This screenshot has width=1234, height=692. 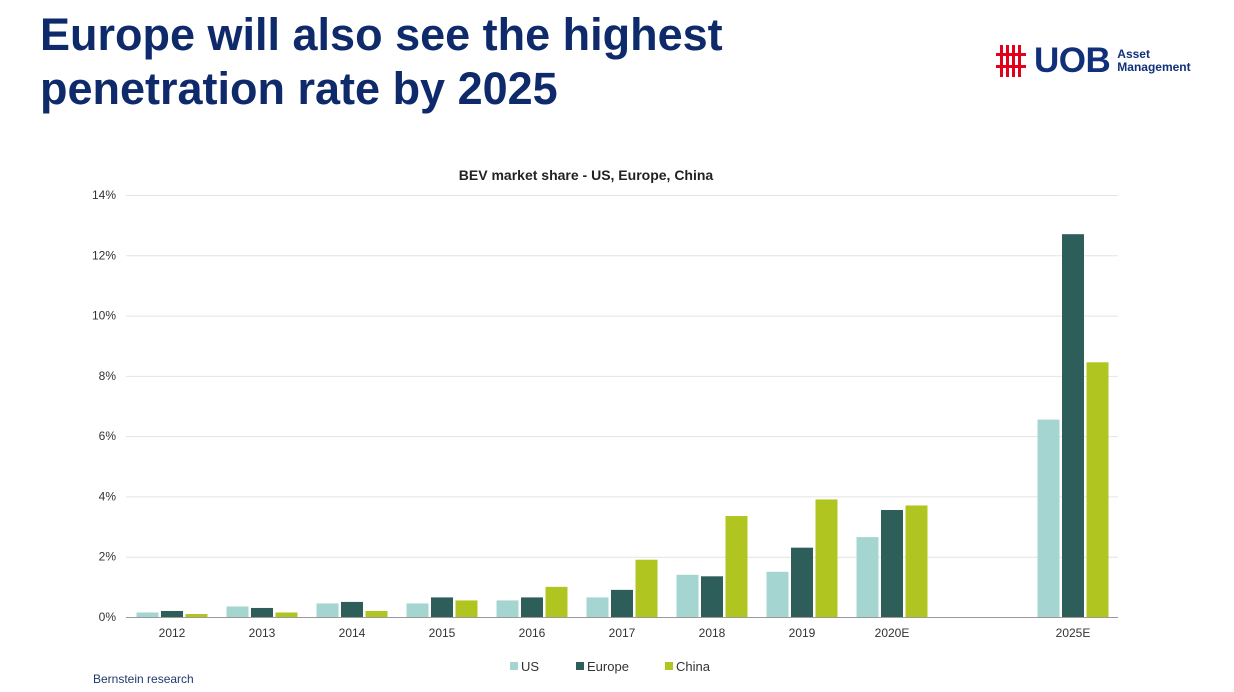 What do you see at coordinates (442, 633) in the screenshot?
I see `x-tick-label: 2015` at bounding box center [442, 633].